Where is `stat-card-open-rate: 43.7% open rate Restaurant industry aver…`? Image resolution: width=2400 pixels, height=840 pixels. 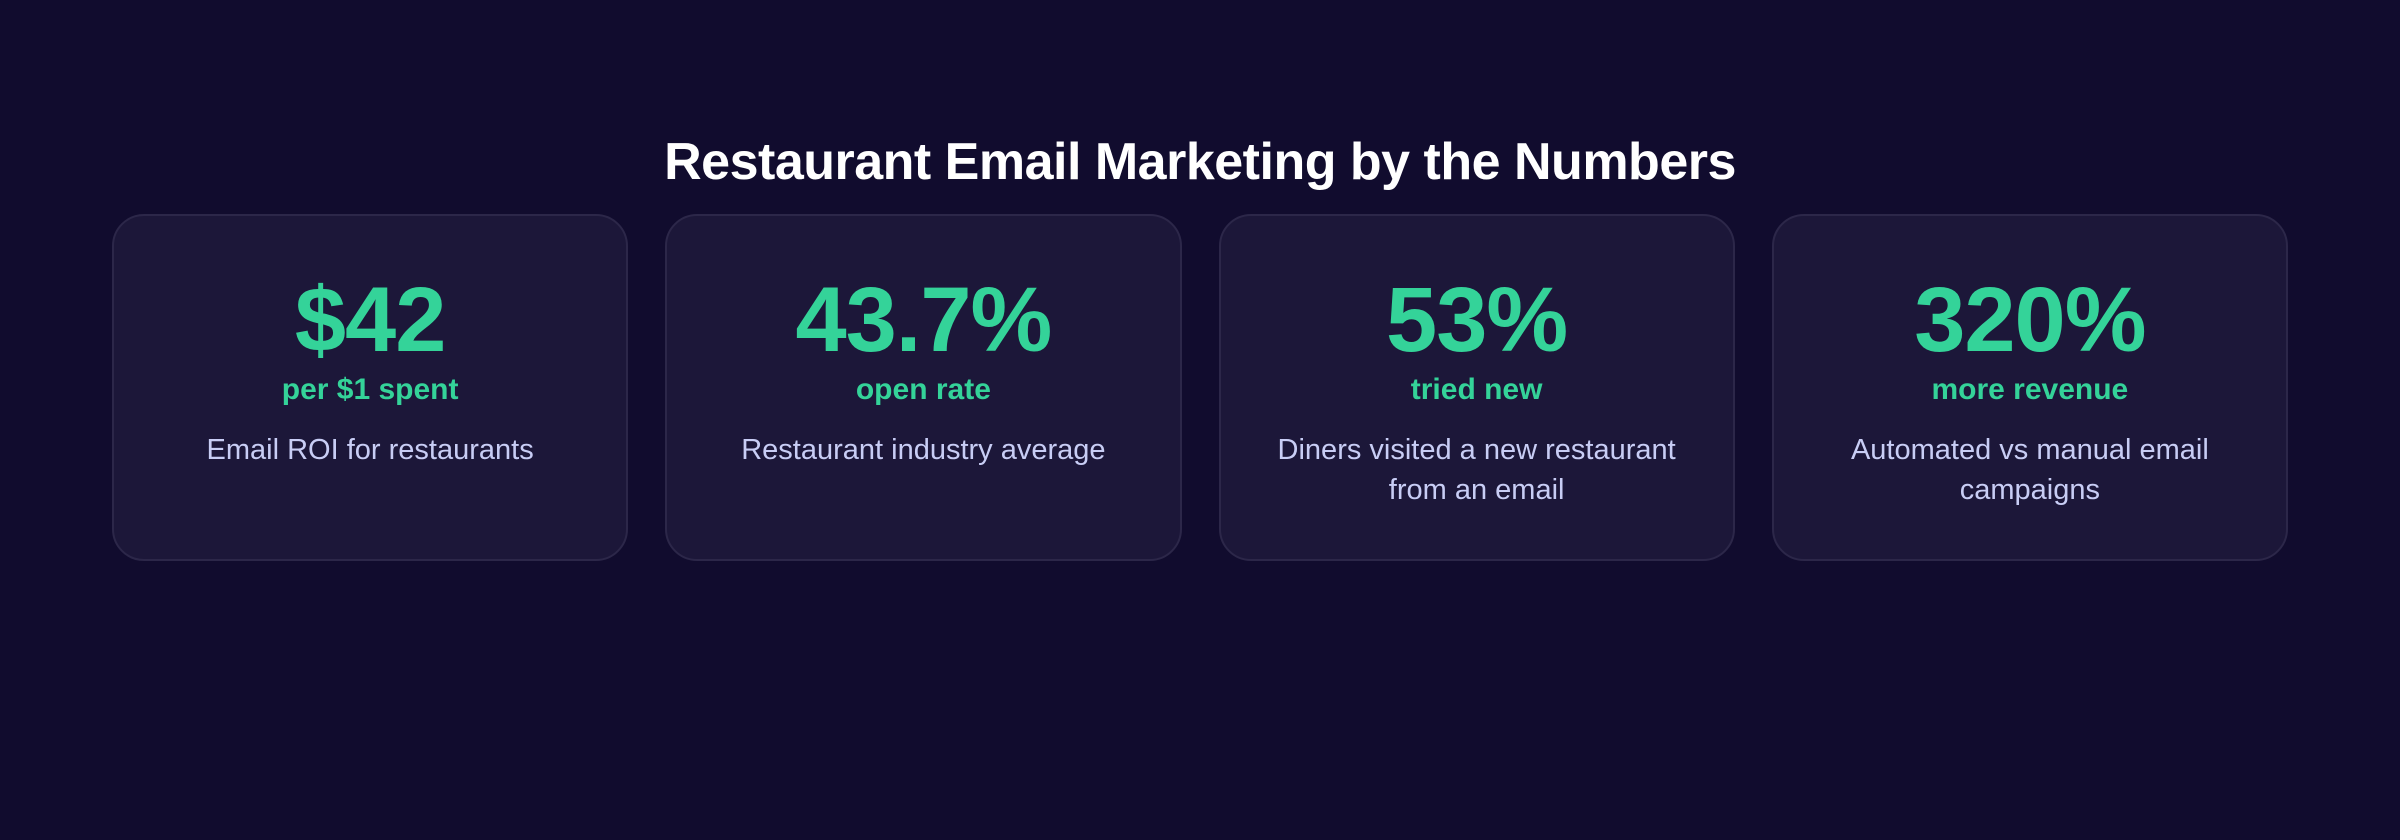 stat-card-open-rate: 43.7% open rate Restaurant industry aver… is located at coordinates (923, 387).